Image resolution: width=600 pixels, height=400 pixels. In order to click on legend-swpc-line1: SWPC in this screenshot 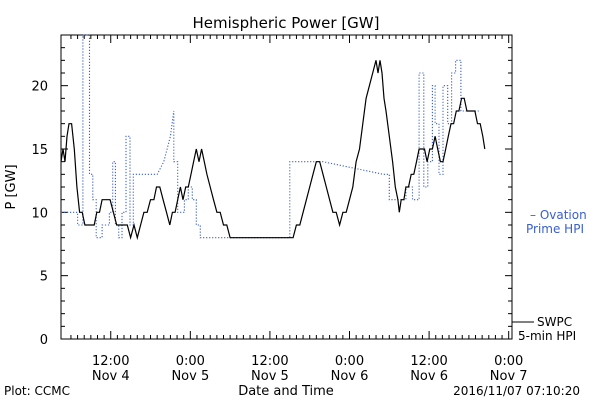, I will do `click(554, 322)`.